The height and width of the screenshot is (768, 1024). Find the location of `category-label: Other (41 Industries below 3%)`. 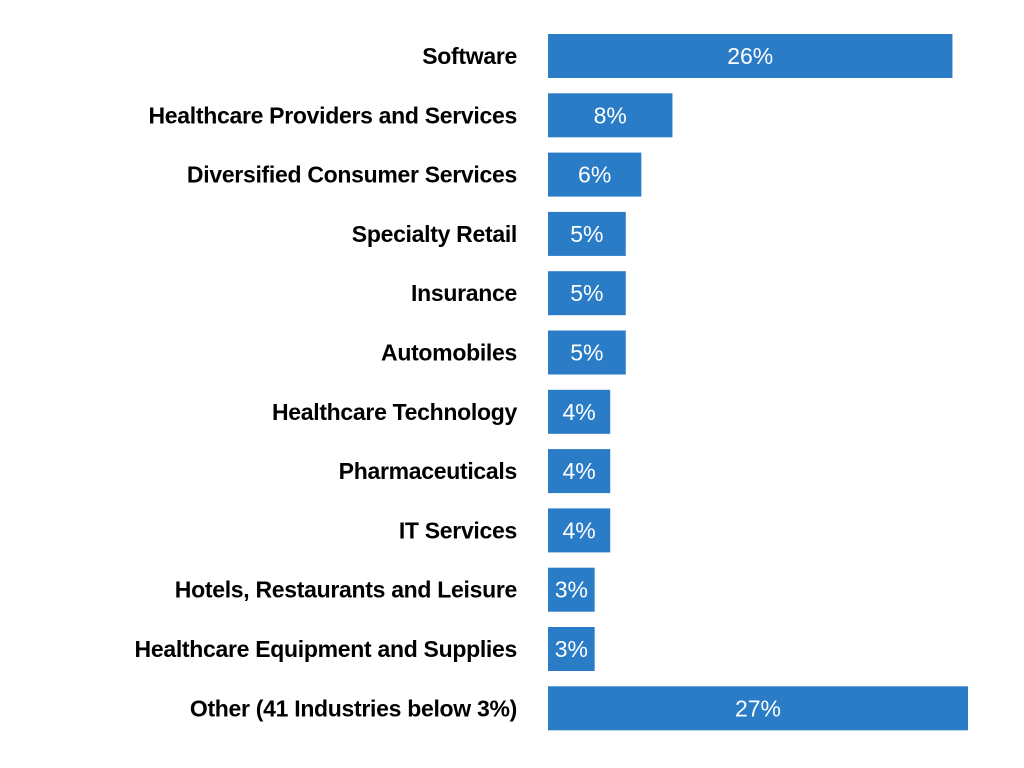

category-label: Other (41 Industries below 3%) is located at coordinates (353, 708).